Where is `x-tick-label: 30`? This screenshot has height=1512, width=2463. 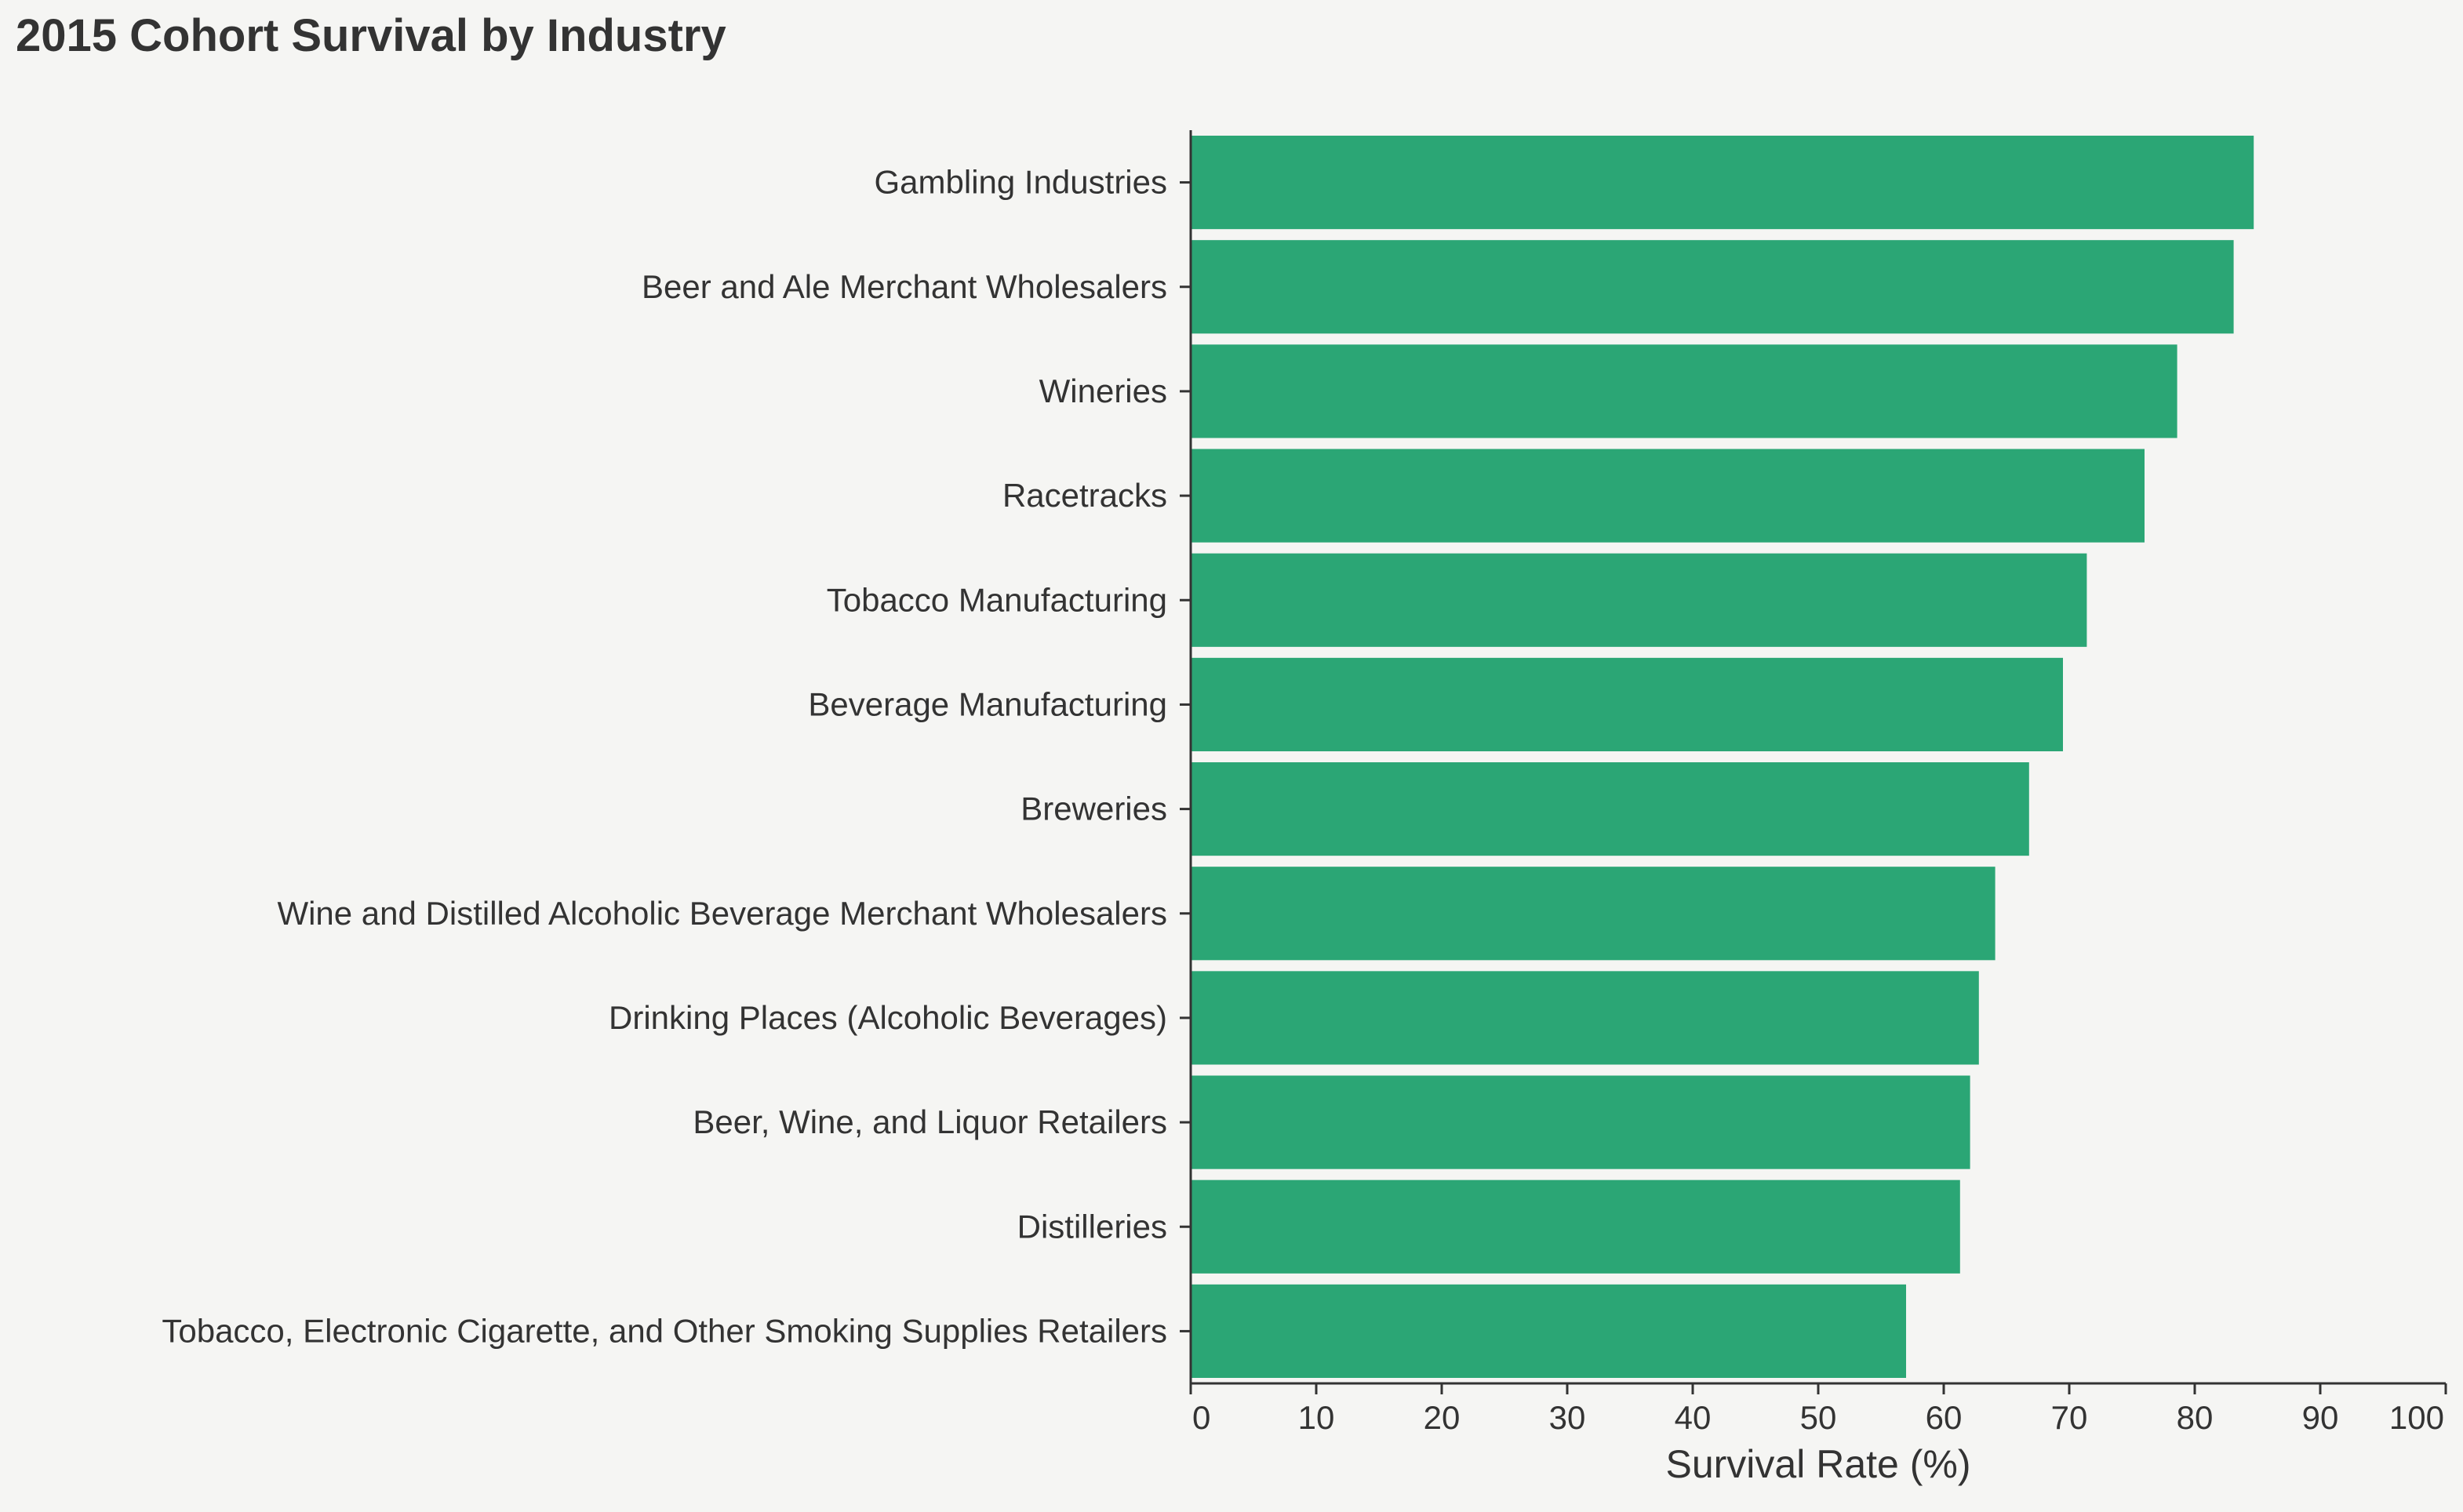 x-tick-label: 30 is located at coordinates (1567, 1417).